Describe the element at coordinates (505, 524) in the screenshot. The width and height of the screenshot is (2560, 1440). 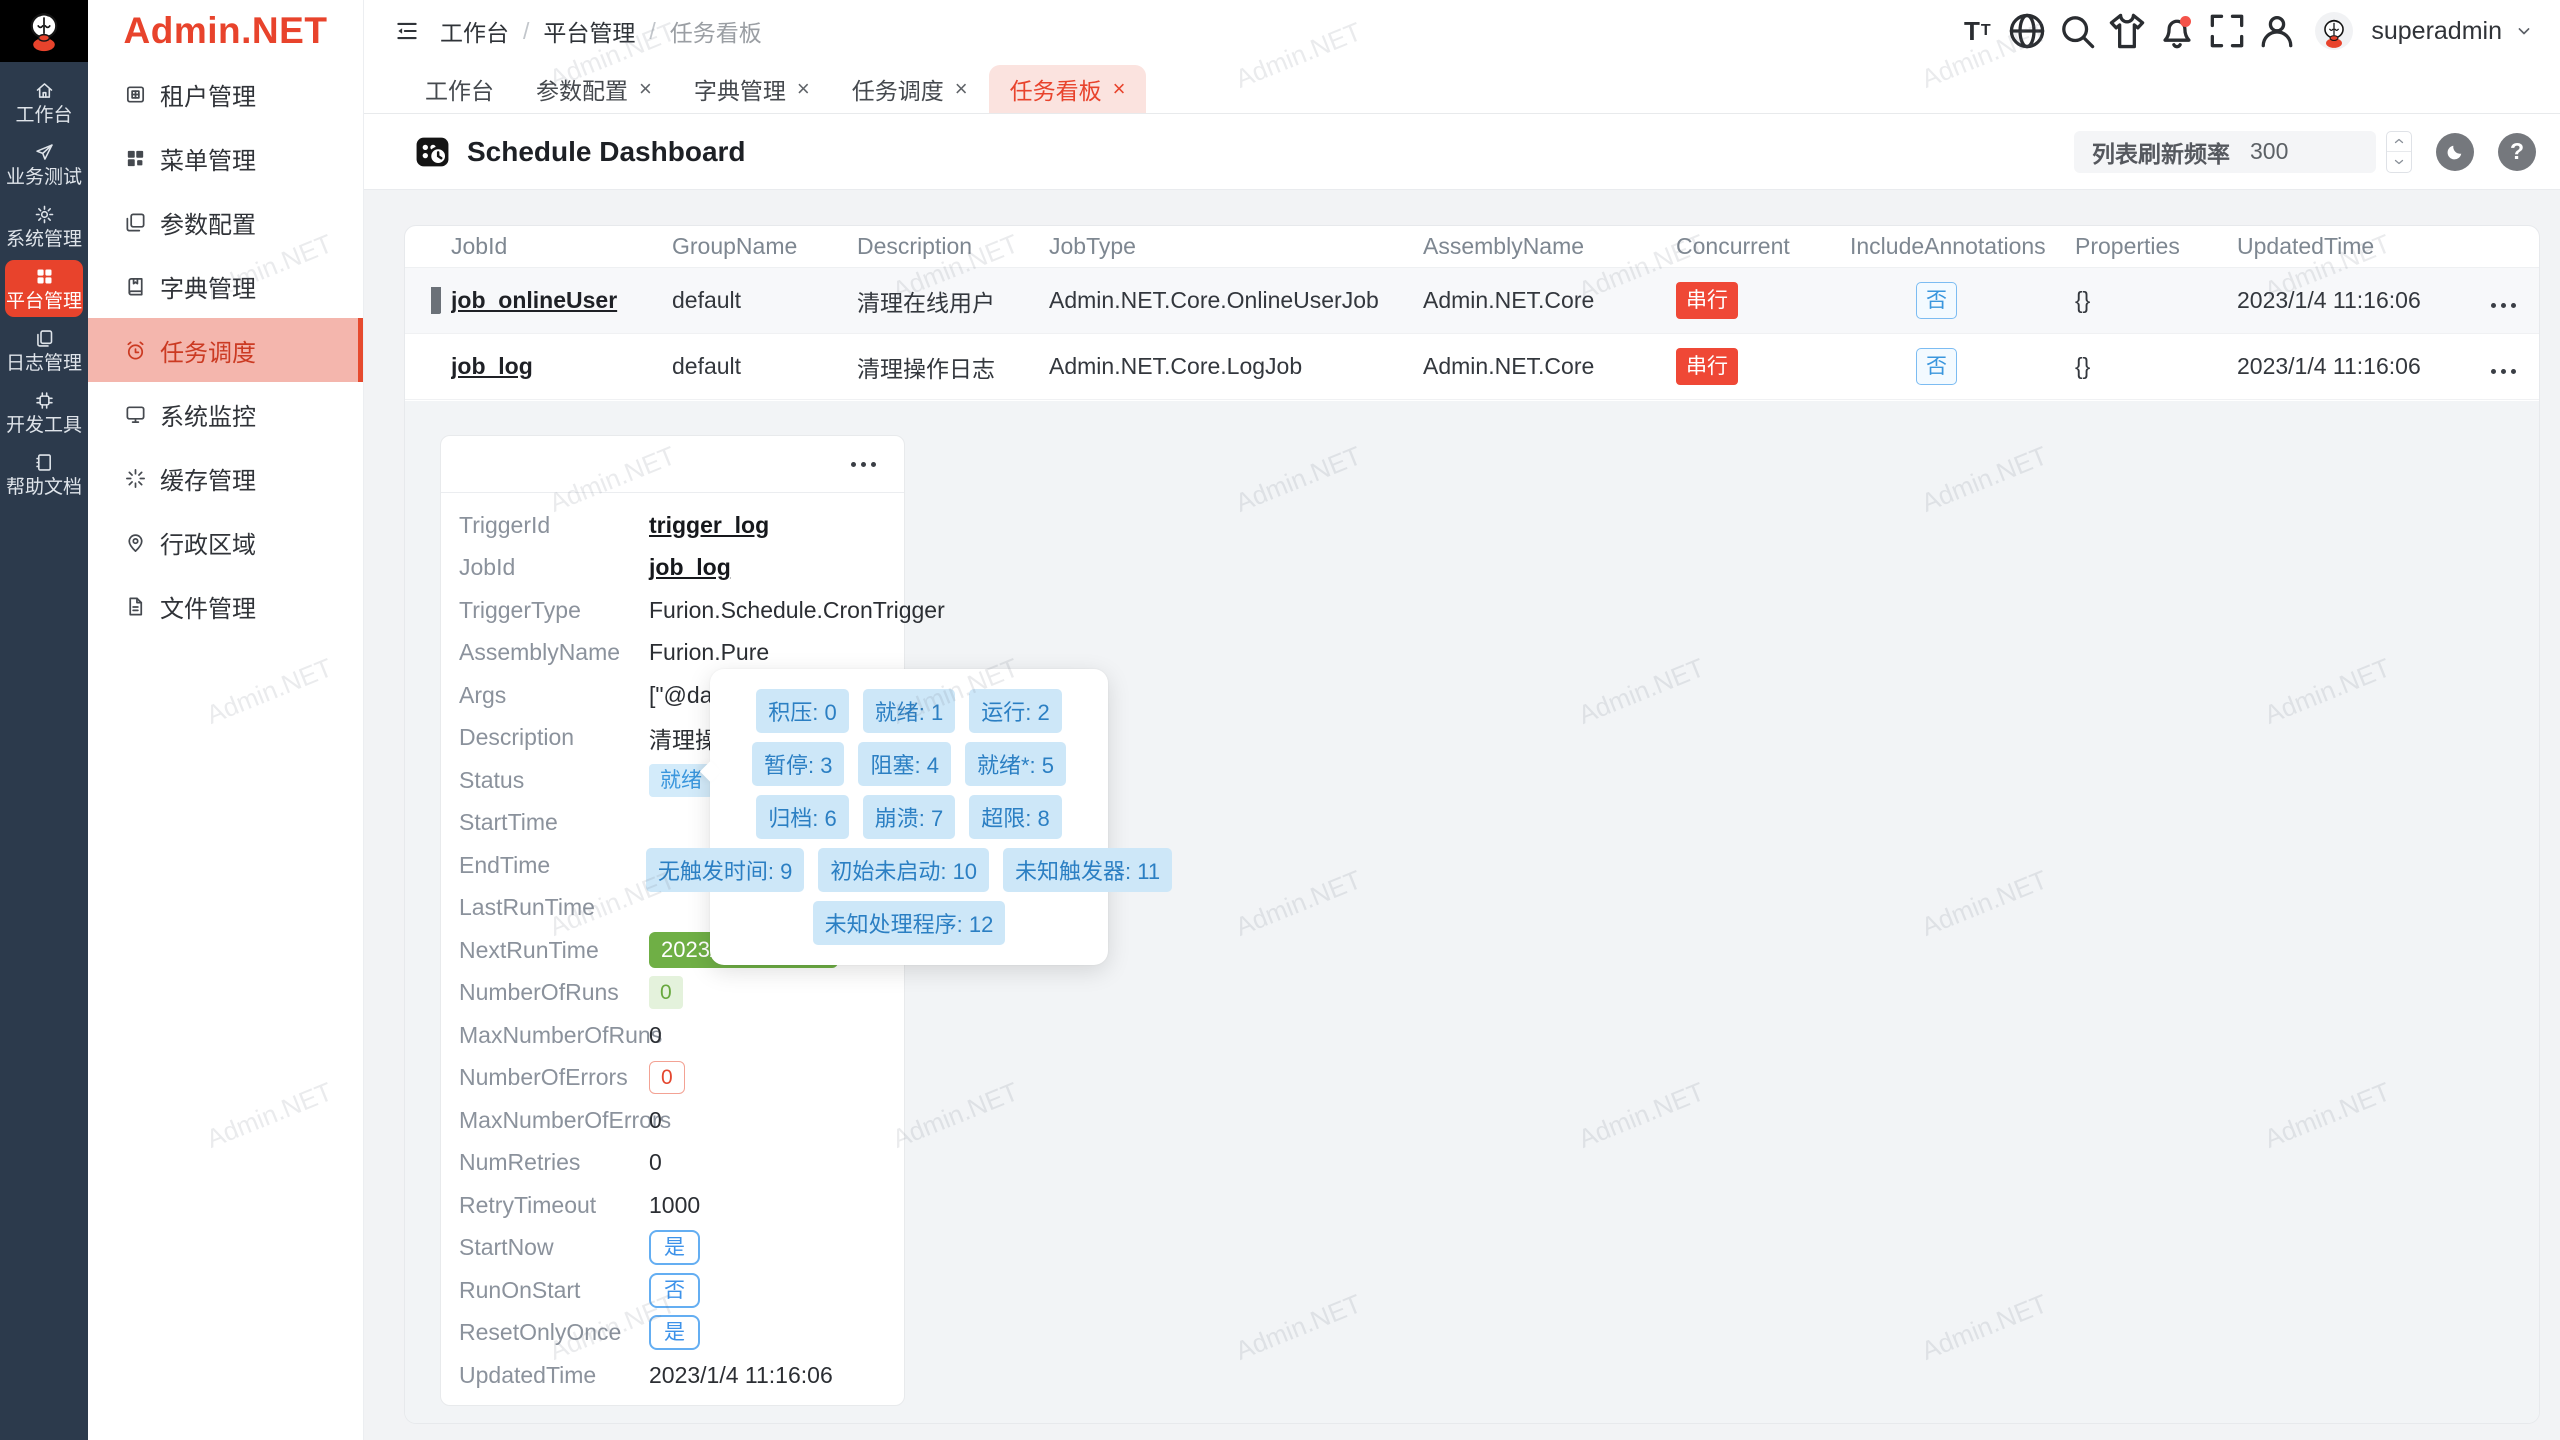
I see `detail-label: TriggerId` at that location.